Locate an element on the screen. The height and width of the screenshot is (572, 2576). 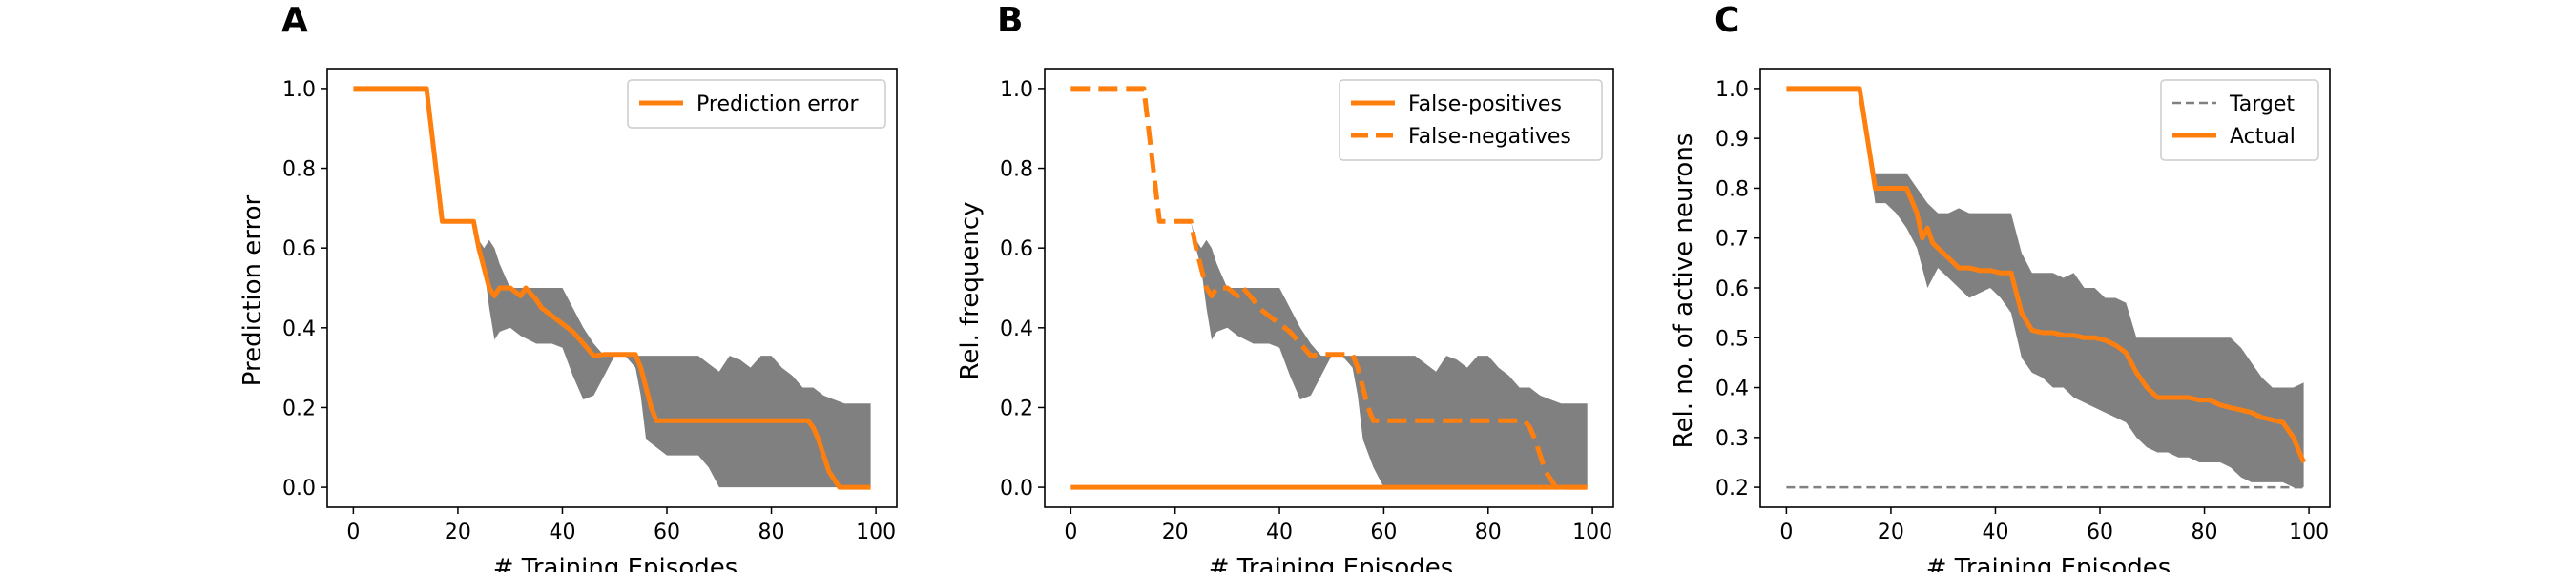
panel-c-legend-label: Actual is located at coordinates (2263, 137).